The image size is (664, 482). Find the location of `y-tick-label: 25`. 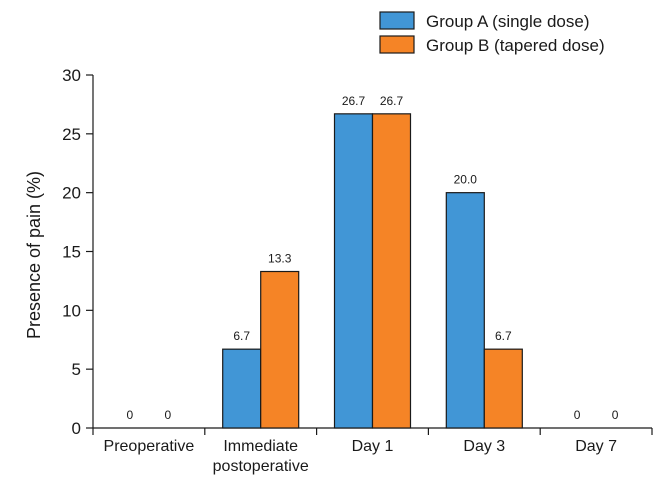

y-tick-label: 25 is located at coordinates (71, 134).